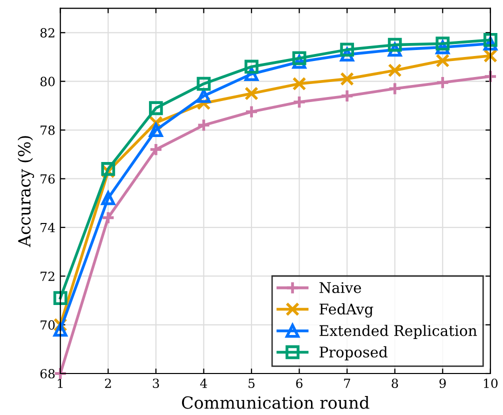 The height and width of the screenshot is (415, 503). What do you see at coordinates (47, 33) in the screenshot?
I see `y-tick-label: 82` at bounding box center [47, 33].